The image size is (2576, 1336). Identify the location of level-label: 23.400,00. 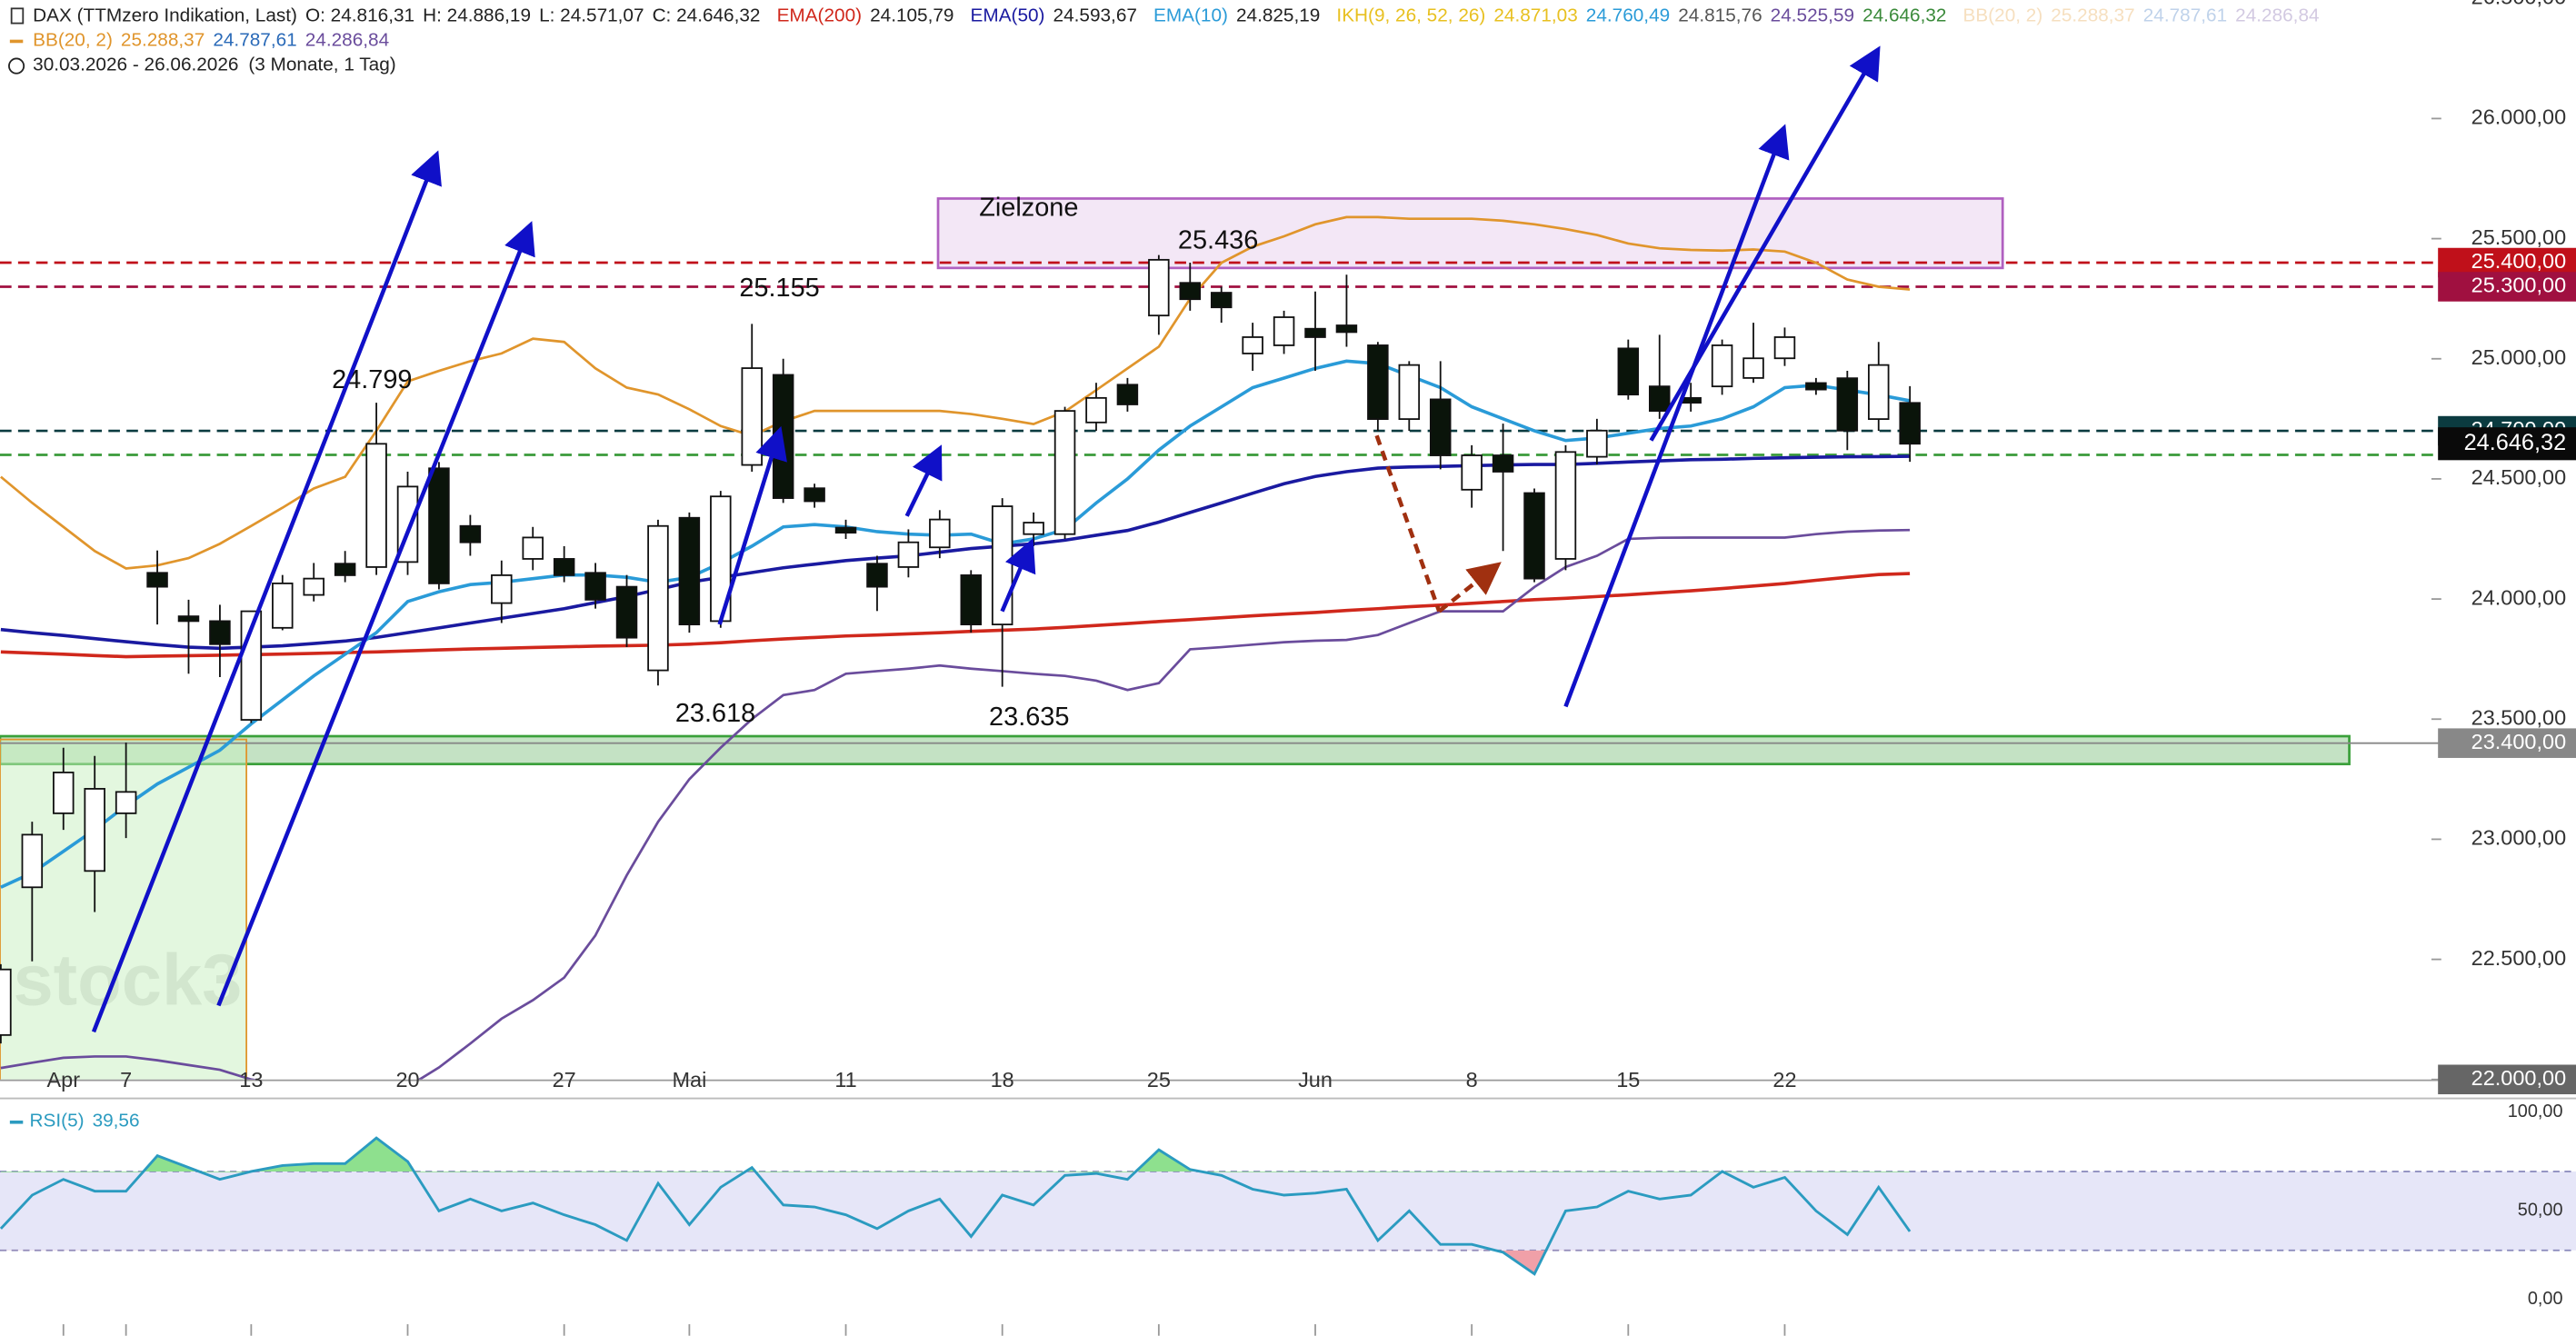
(2518, 741).